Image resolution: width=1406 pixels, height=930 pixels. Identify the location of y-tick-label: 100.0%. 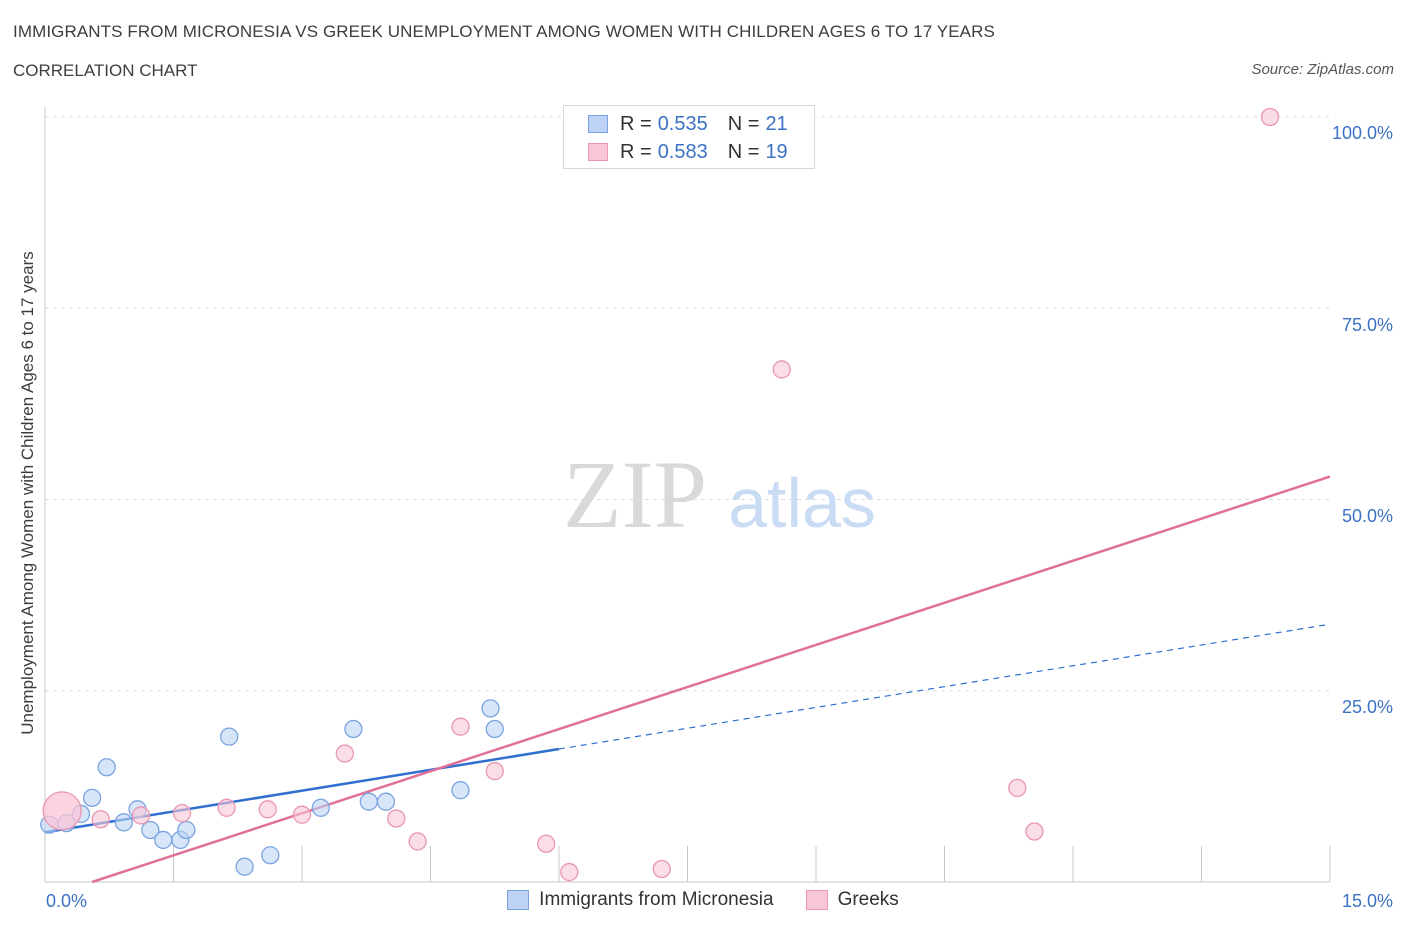
(1362, 133).